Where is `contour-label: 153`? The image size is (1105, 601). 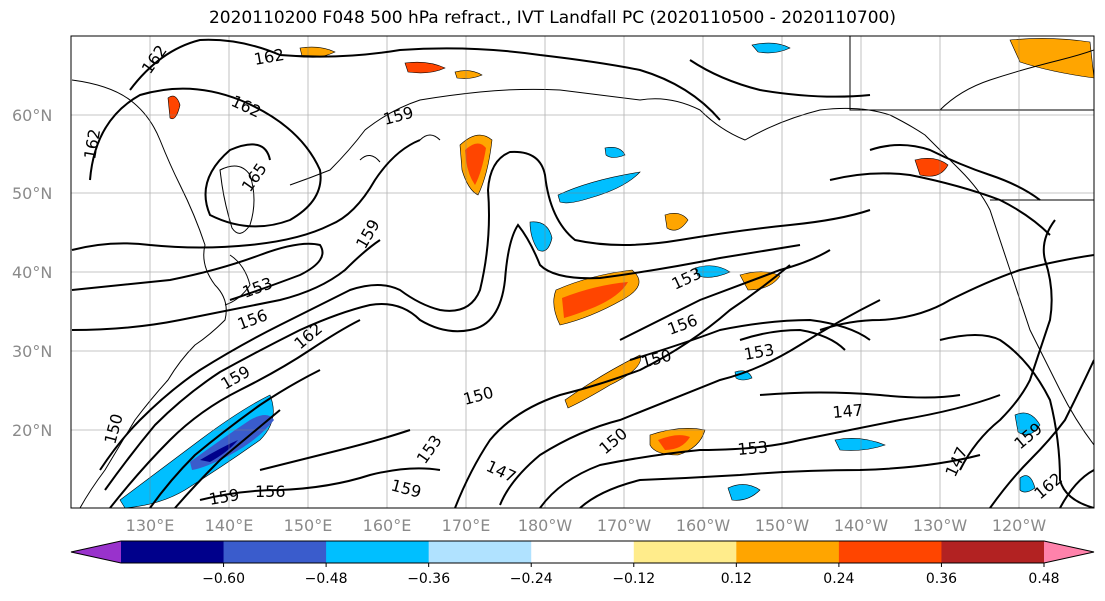 contour-label: 153 is located at coordinates (753, 448).